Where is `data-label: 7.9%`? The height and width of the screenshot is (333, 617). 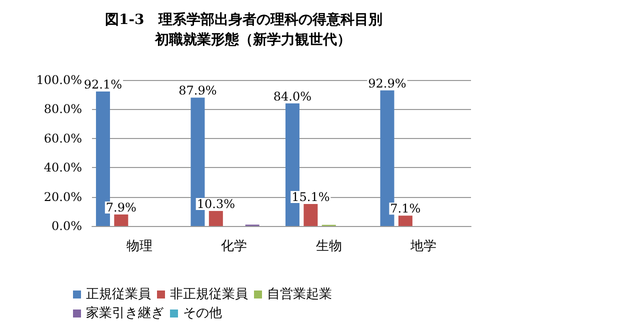 data-label: 7.9% is located at coordinates (121, 207).